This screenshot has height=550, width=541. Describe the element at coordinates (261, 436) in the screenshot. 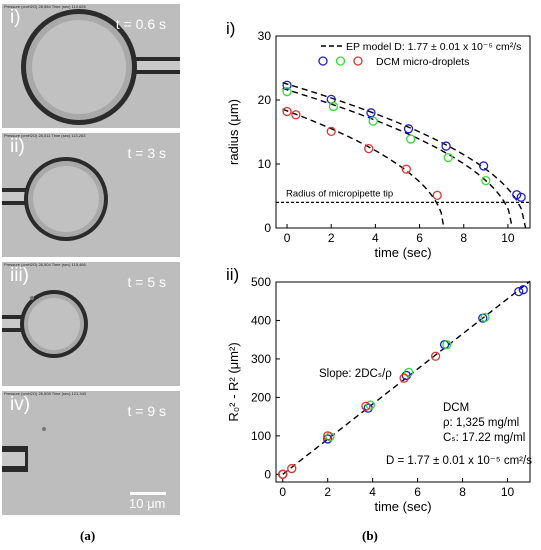

I see `r2-chart-y-tick-label: 100` at that location.